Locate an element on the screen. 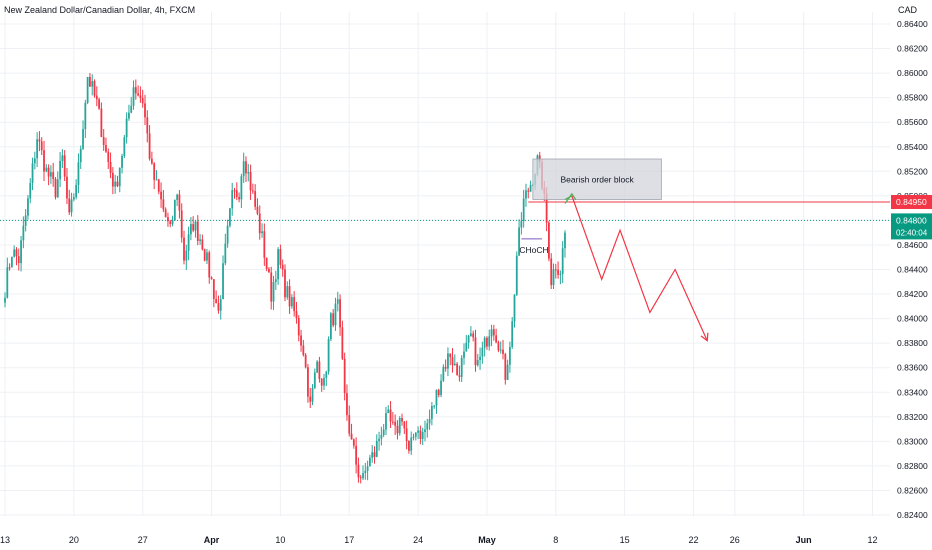 The image size is (932, 550). y-tick-label: 0.86200 is located at coordinates (912, 49).